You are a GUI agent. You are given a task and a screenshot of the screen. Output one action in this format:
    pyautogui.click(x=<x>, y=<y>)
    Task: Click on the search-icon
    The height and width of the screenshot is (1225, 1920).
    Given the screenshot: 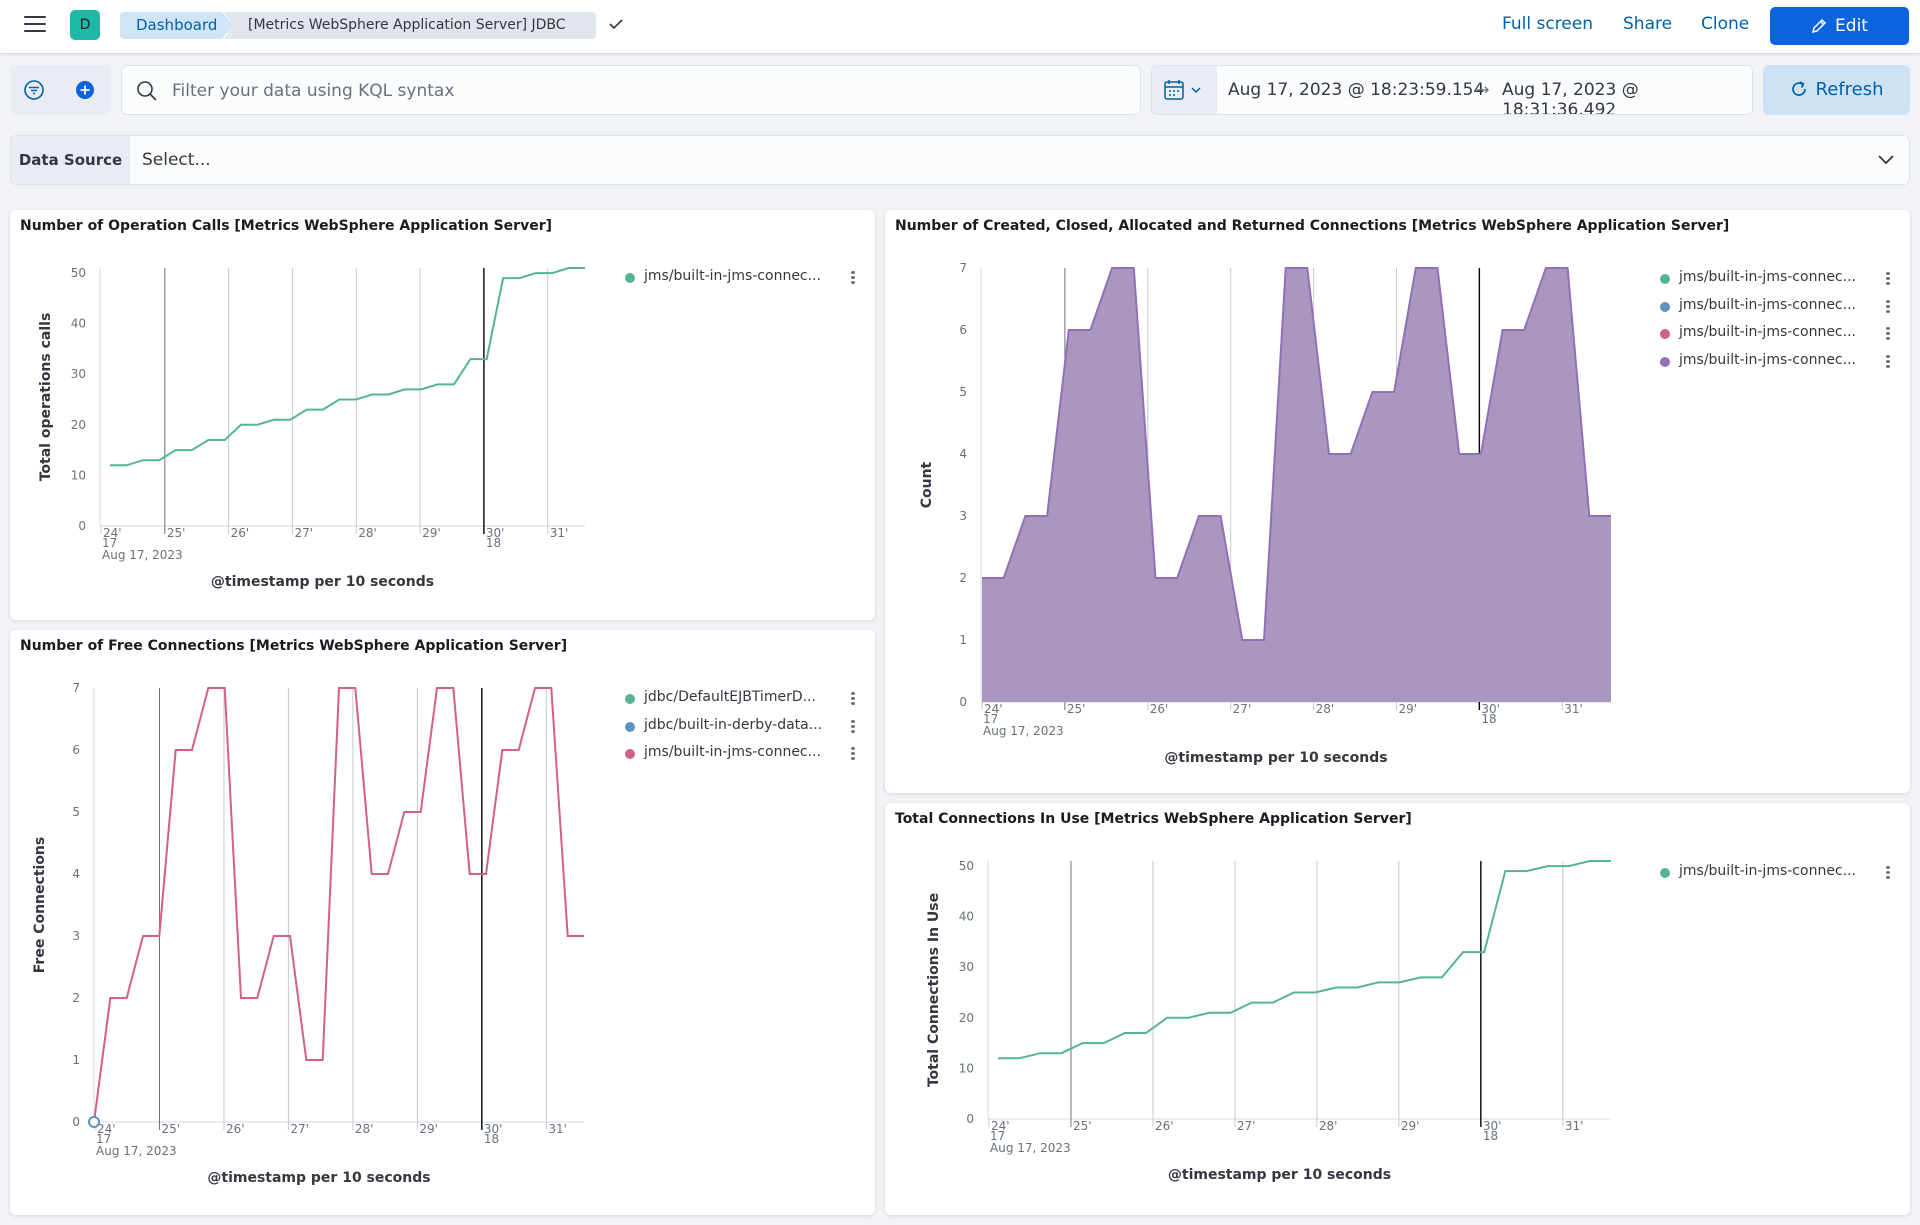 What is the action you would take?
    pyautogui.click(x=147, y=91)
    